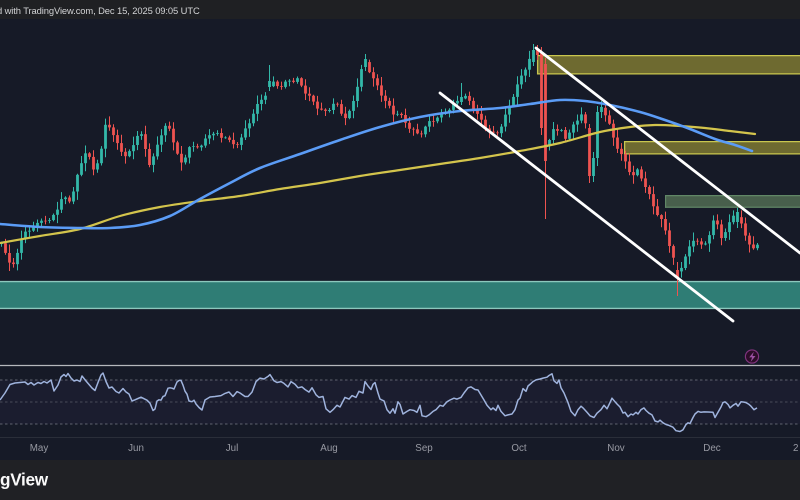 This screenshot has height=500, width=800. Describe the element at coordinates (328, 448) in the screenshot. I see `svg-text: Aug` at that location.